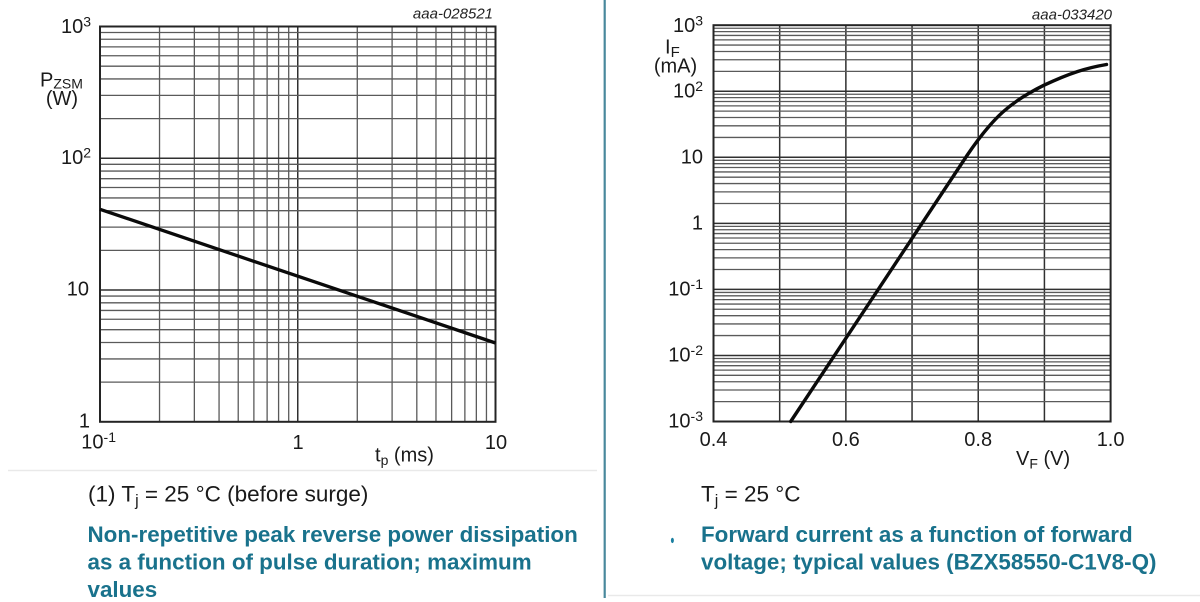  Describe the element at coordinates (123, 589) in the screenshot. I see `svg-text: values` at that location.